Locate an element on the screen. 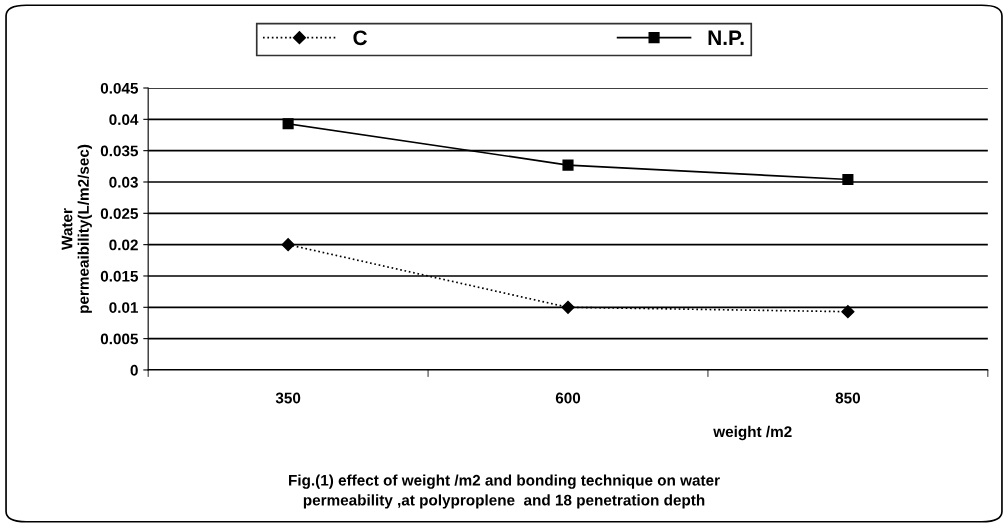 This screenshot has width=1008, height=527. x-axis-title: weight /m2 is located at coordinates (752, 433).